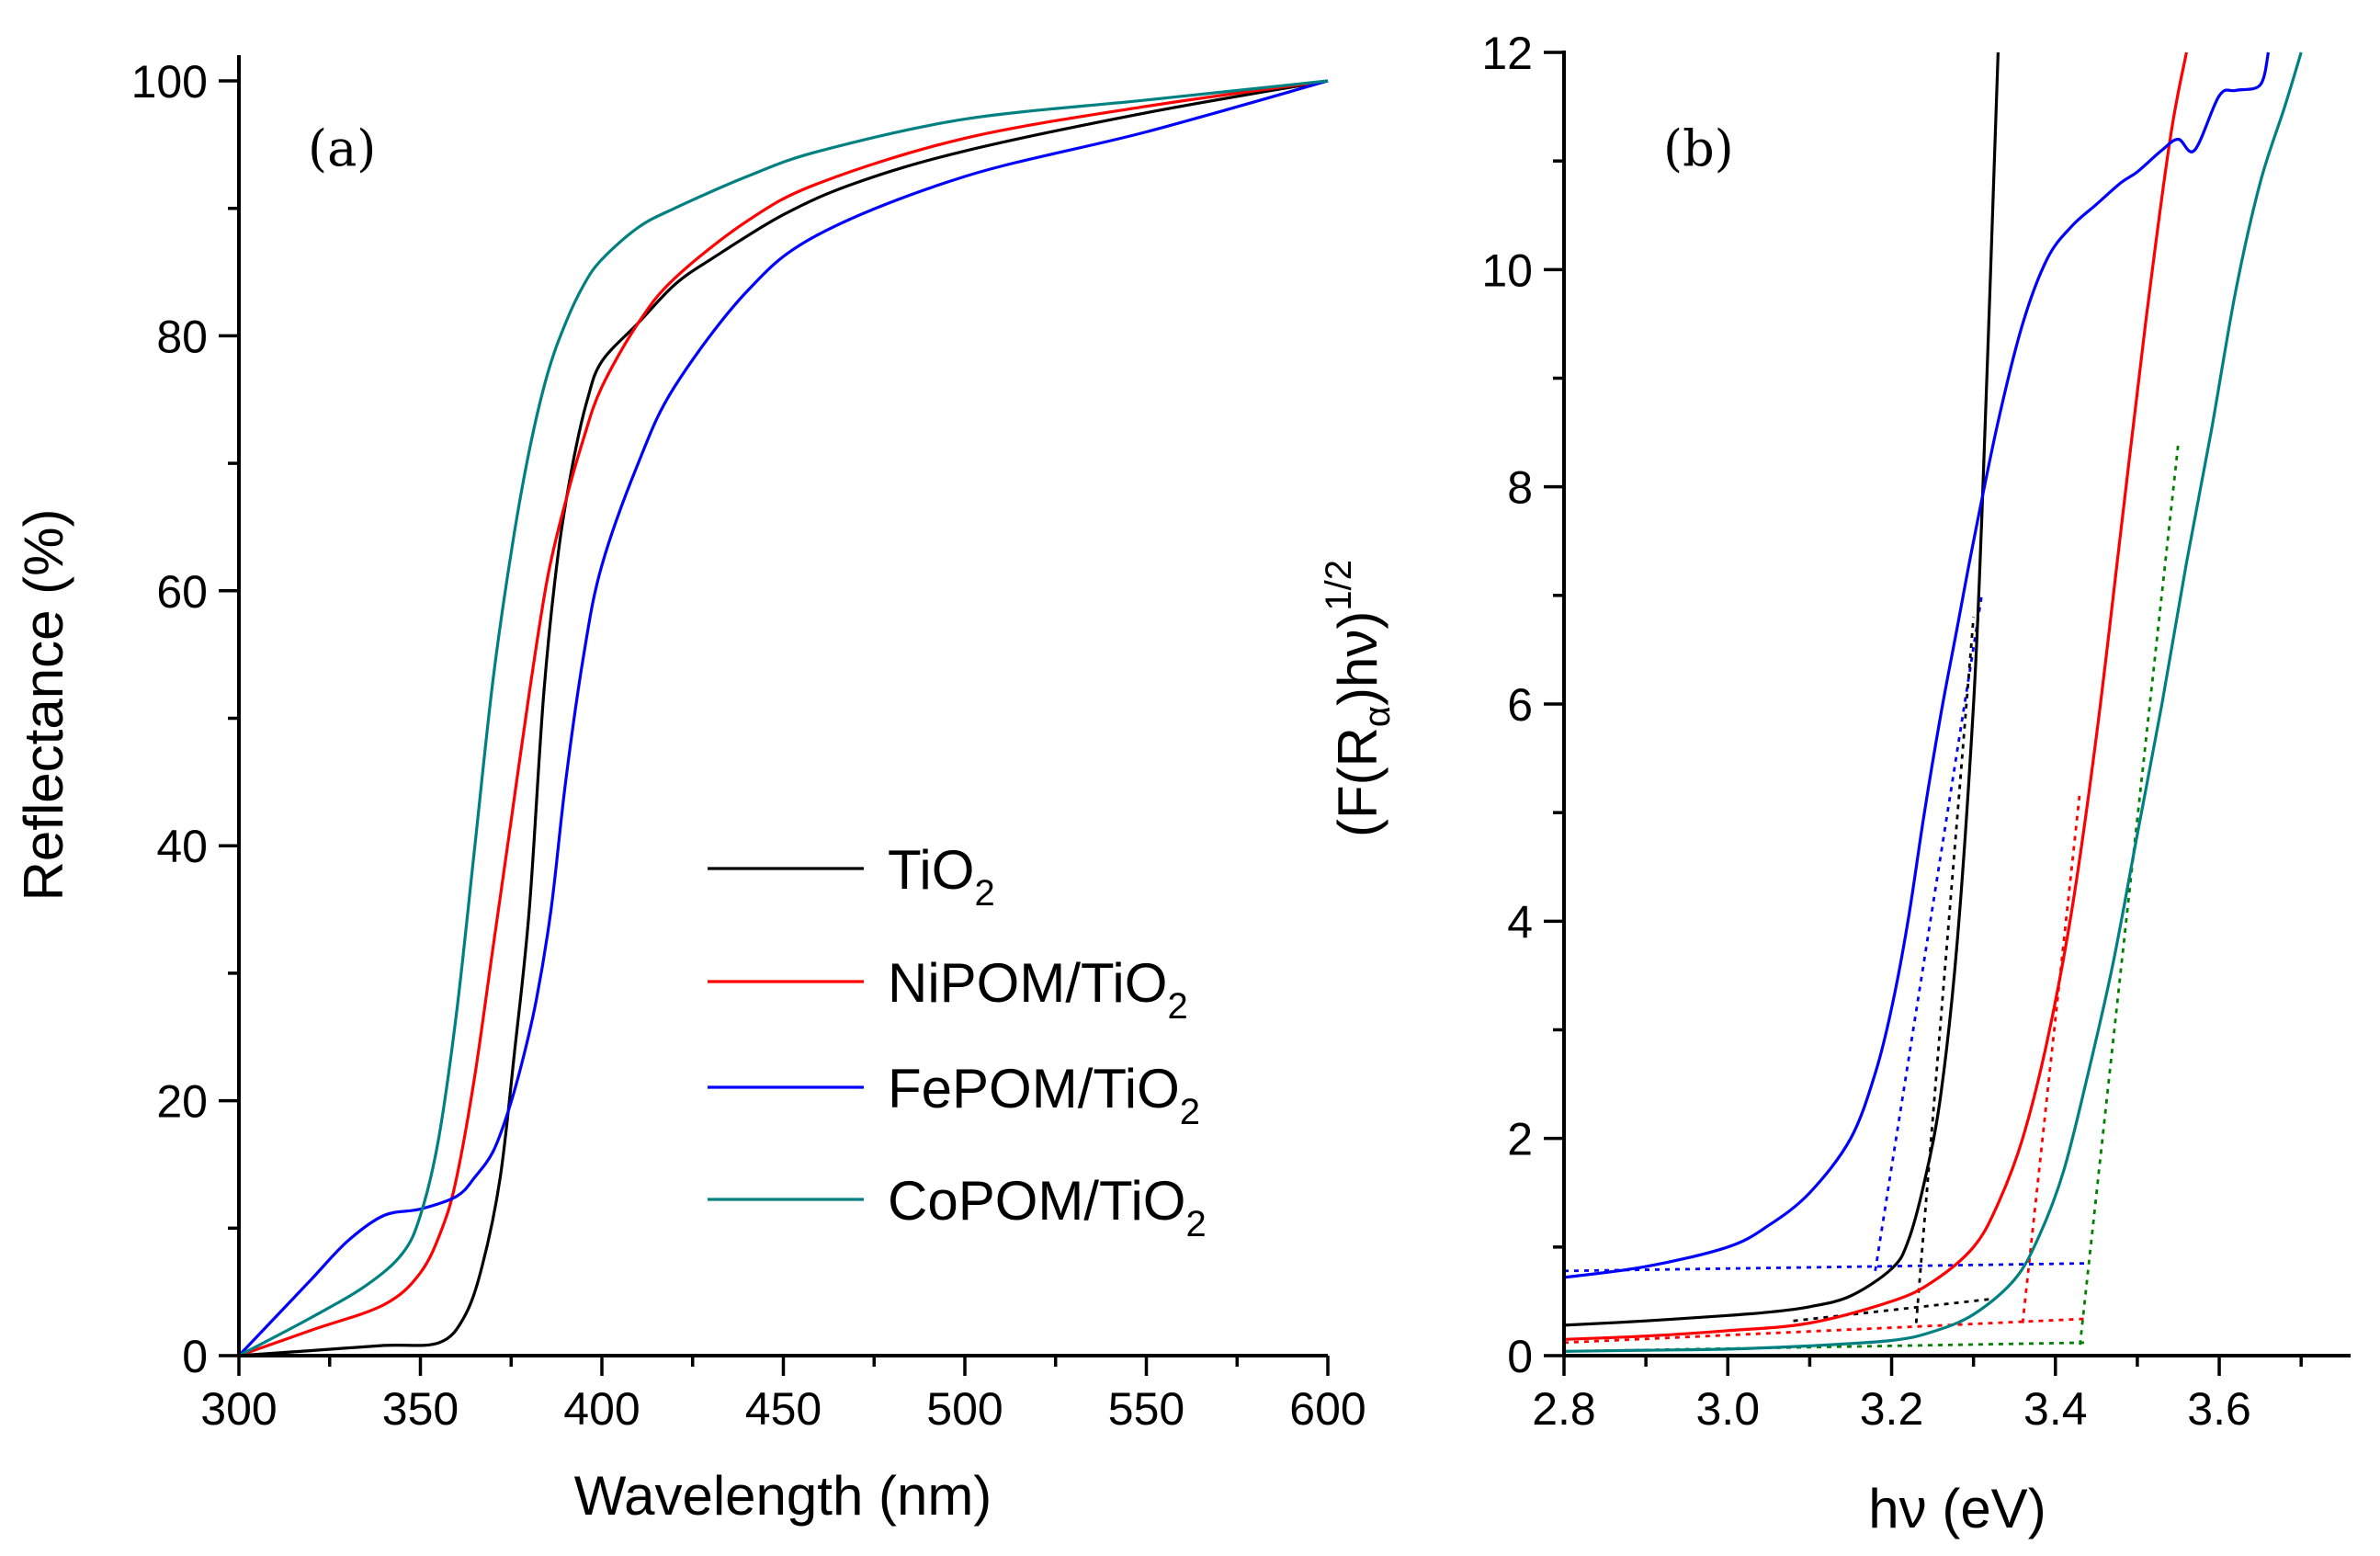 The image size is (2380, 1556). I want to click on panel-a-x-tick-label: 550, so click(1146, 1409).